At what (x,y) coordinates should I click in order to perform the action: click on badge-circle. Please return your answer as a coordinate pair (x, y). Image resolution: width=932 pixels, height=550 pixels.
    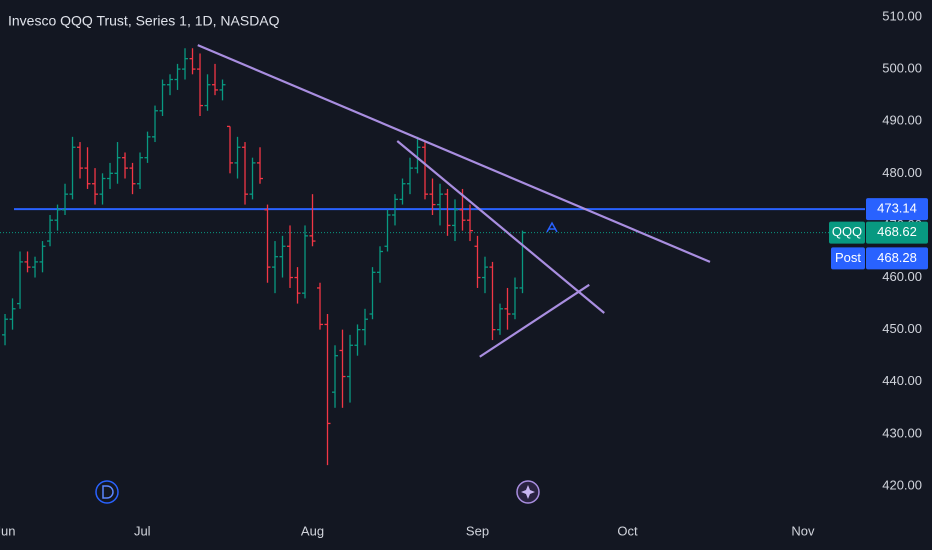
    Looking at the image, I should click on (107, 492).